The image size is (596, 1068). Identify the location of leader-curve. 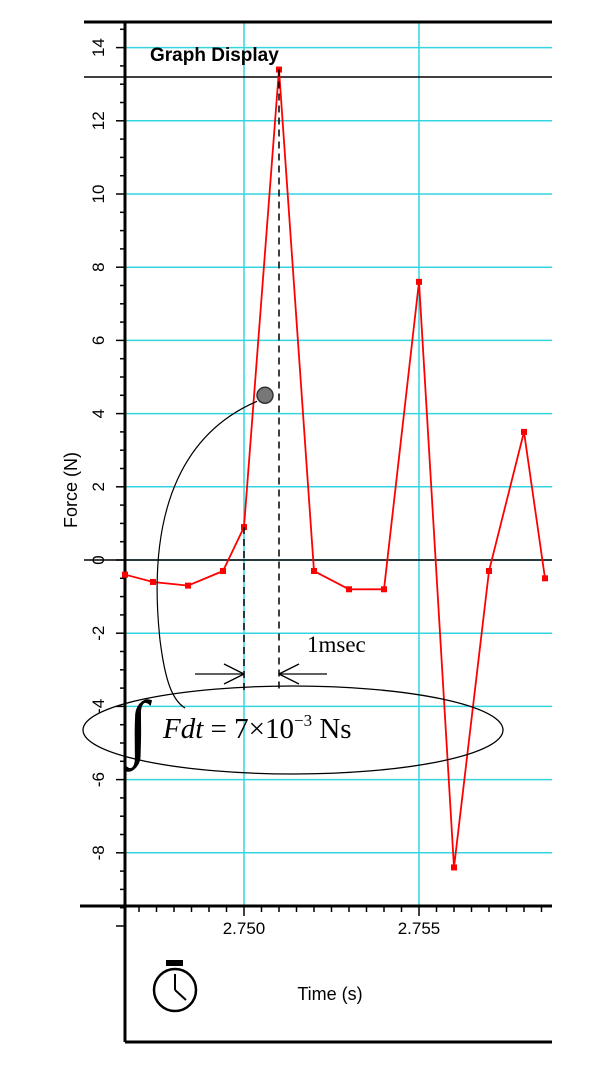
(207, 554).